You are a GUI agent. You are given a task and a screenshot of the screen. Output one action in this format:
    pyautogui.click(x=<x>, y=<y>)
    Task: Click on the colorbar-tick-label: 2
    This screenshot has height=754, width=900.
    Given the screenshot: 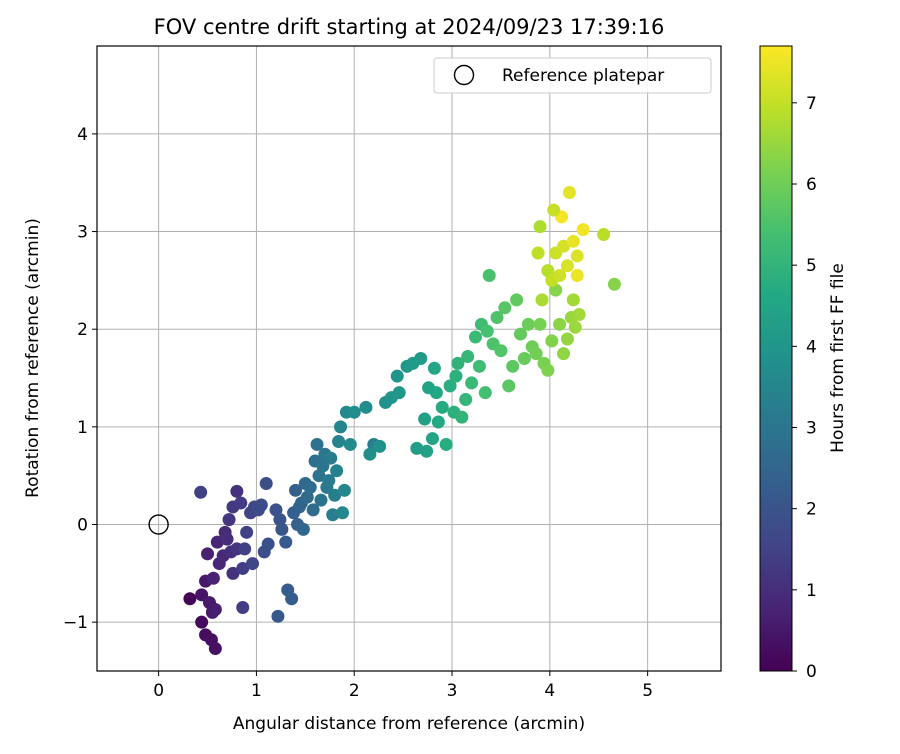 What is the action you would take?
    pyautogui.click(x=811, y=510)
    